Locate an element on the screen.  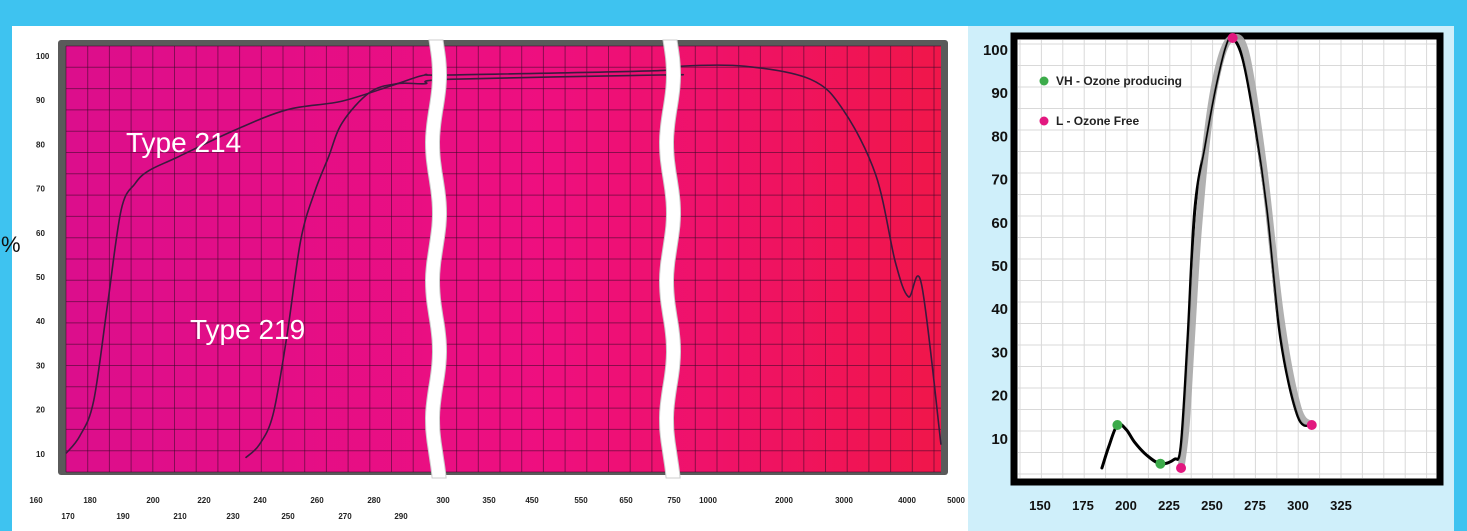
y-axis-label: % is located at coordinates (12, 243).